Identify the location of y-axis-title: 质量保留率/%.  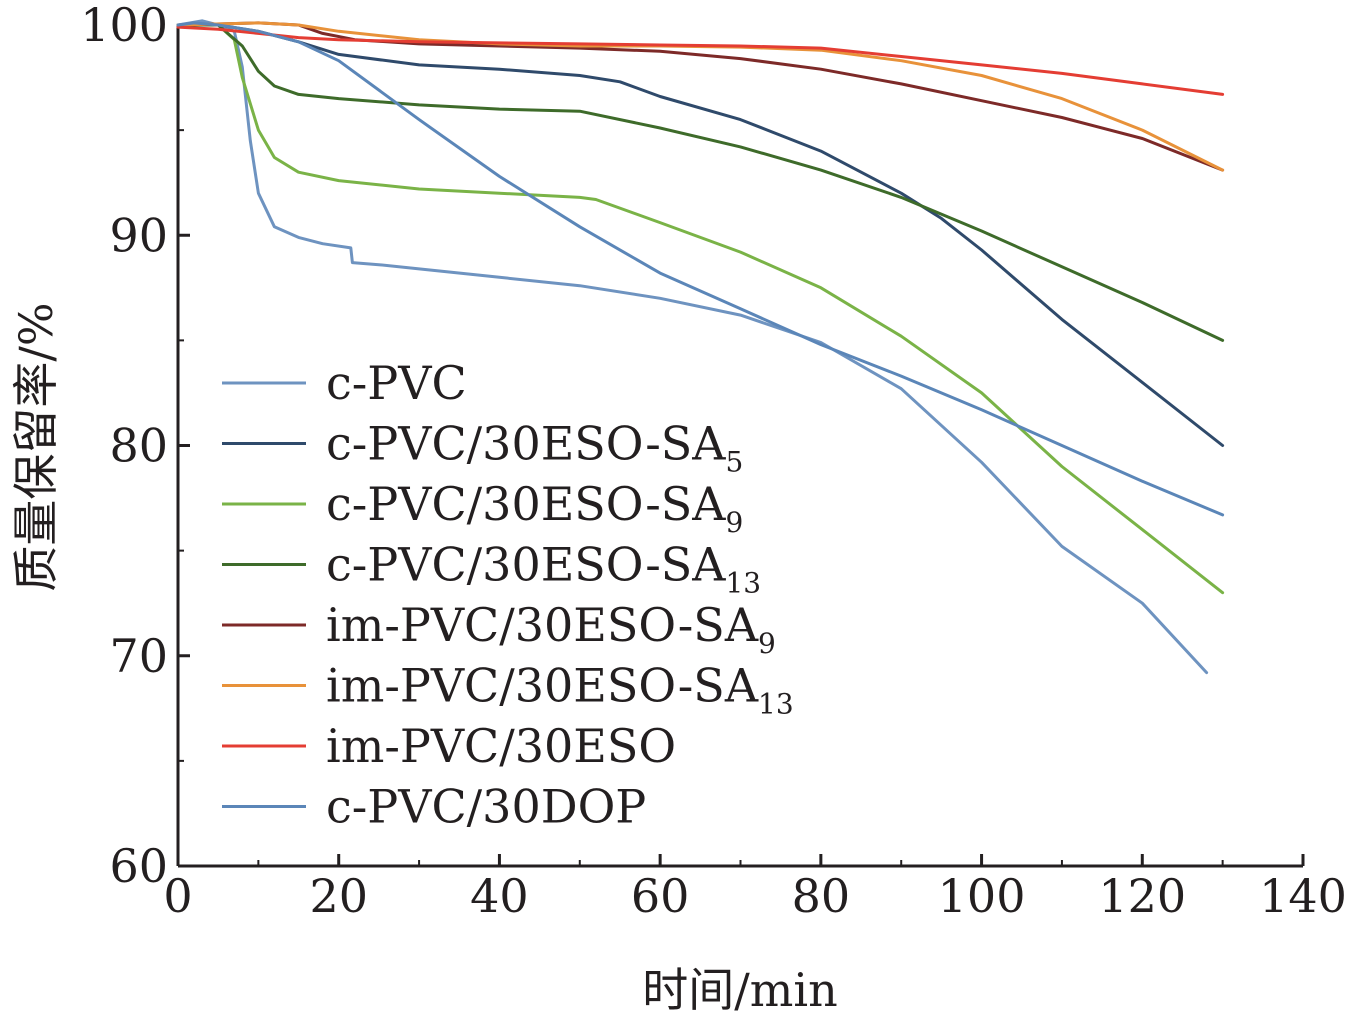
(36, 446).